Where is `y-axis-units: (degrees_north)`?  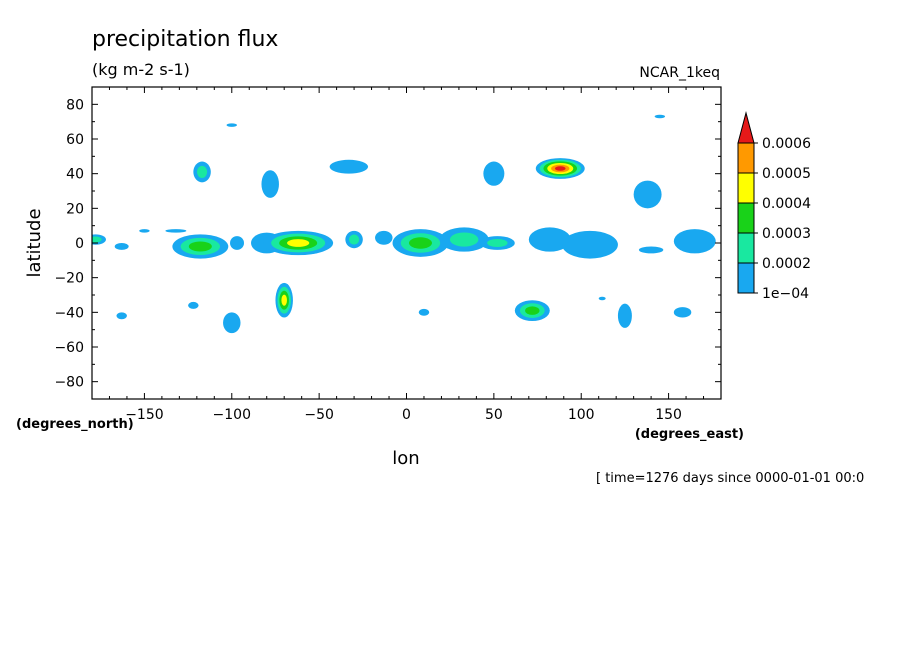
y-axis-units: (degrees_north) is located at coordinates (75, 424).